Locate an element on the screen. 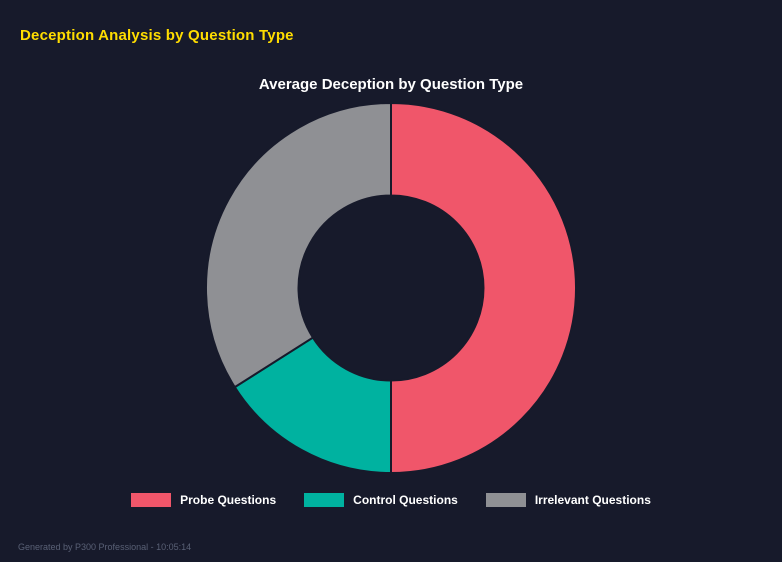  legend-label: Irrelevant Questions is located at coordinates (592, 500).